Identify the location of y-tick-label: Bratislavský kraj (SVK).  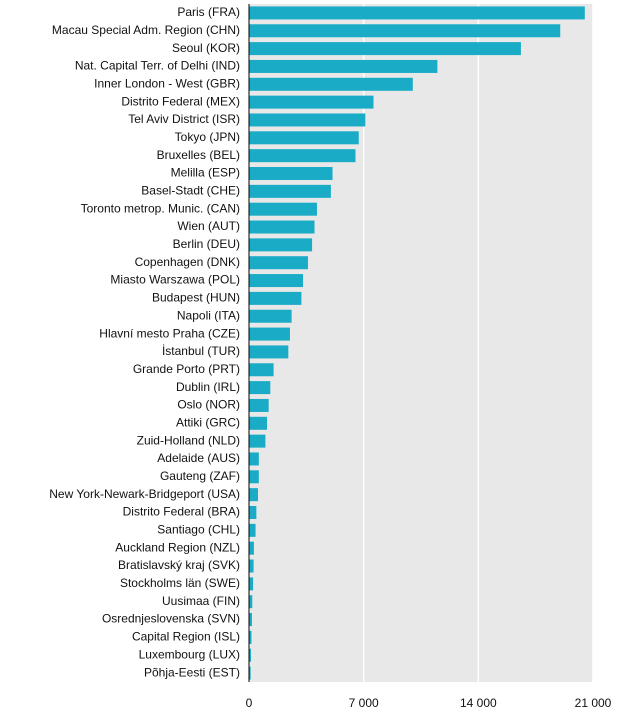
(179, 565).